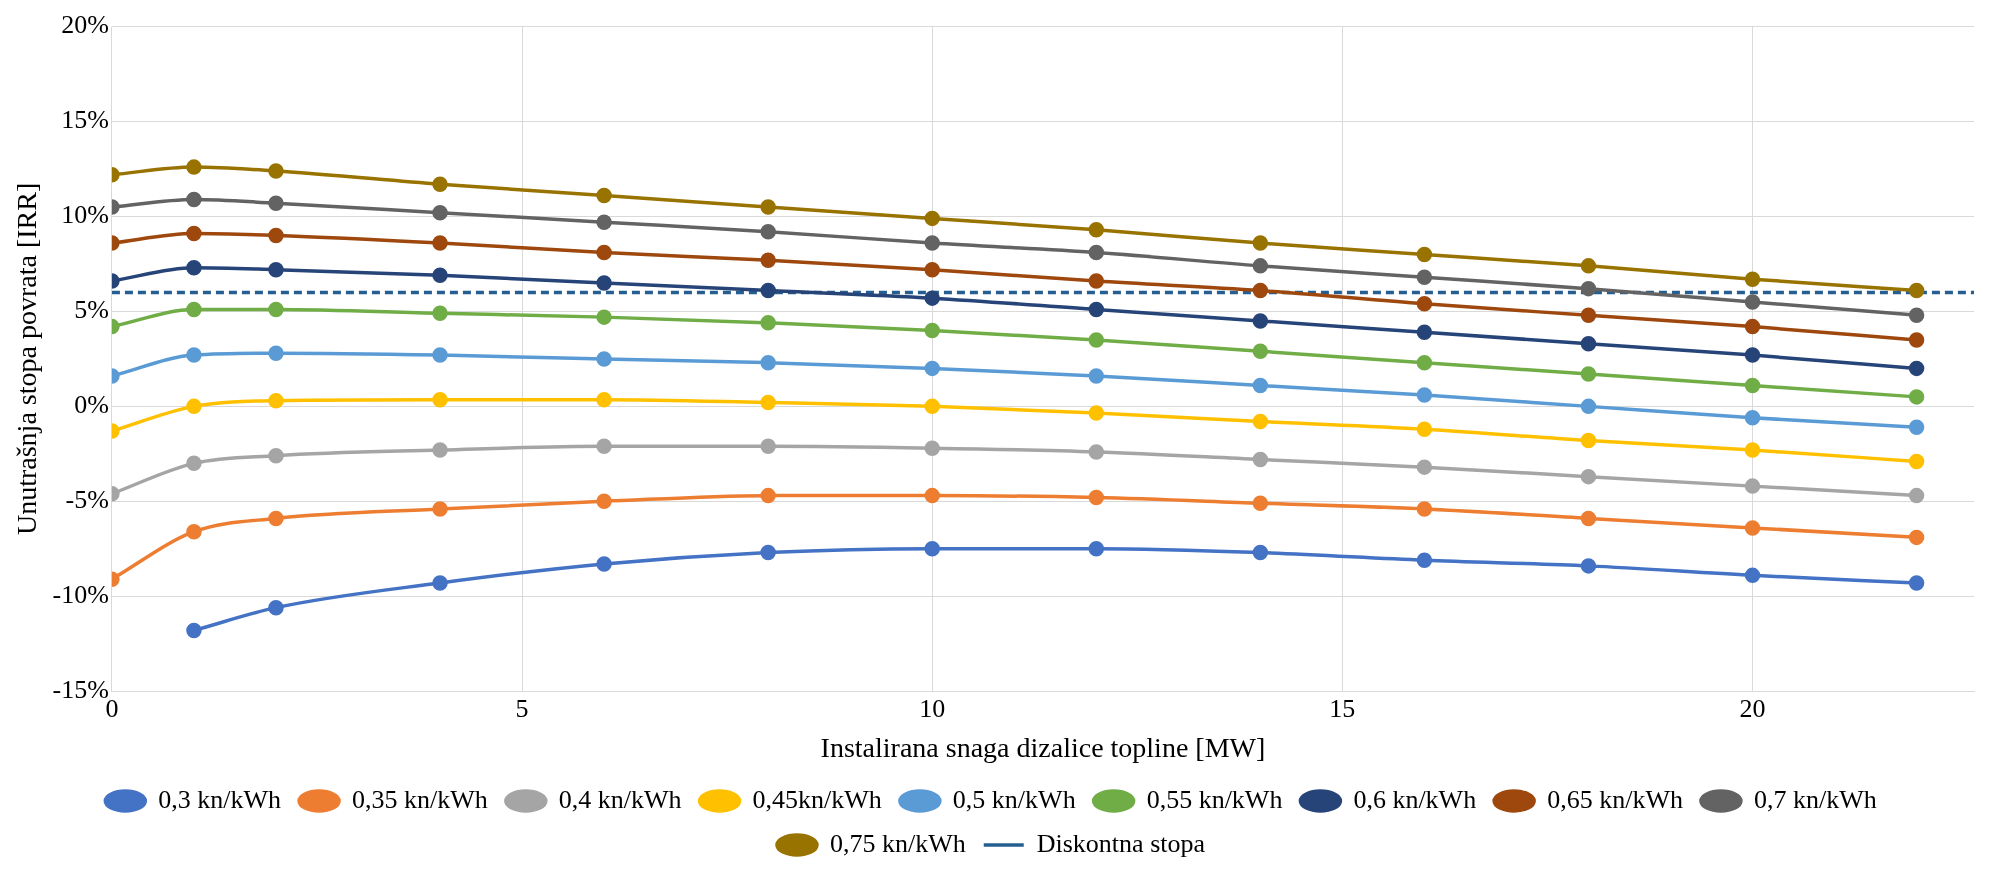  I want to click on y-tick-label: -10%, so click(80, 595).